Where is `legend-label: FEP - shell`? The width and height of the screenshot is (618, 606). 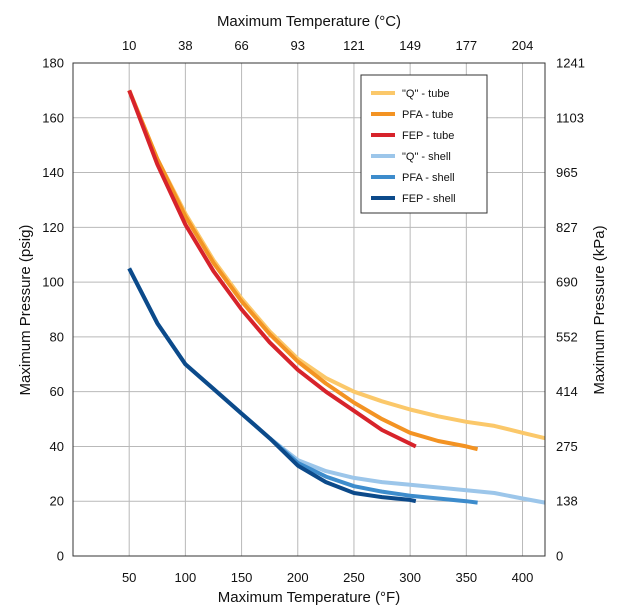
legend-label: FEP - shell is located at coordinates (429, 199).